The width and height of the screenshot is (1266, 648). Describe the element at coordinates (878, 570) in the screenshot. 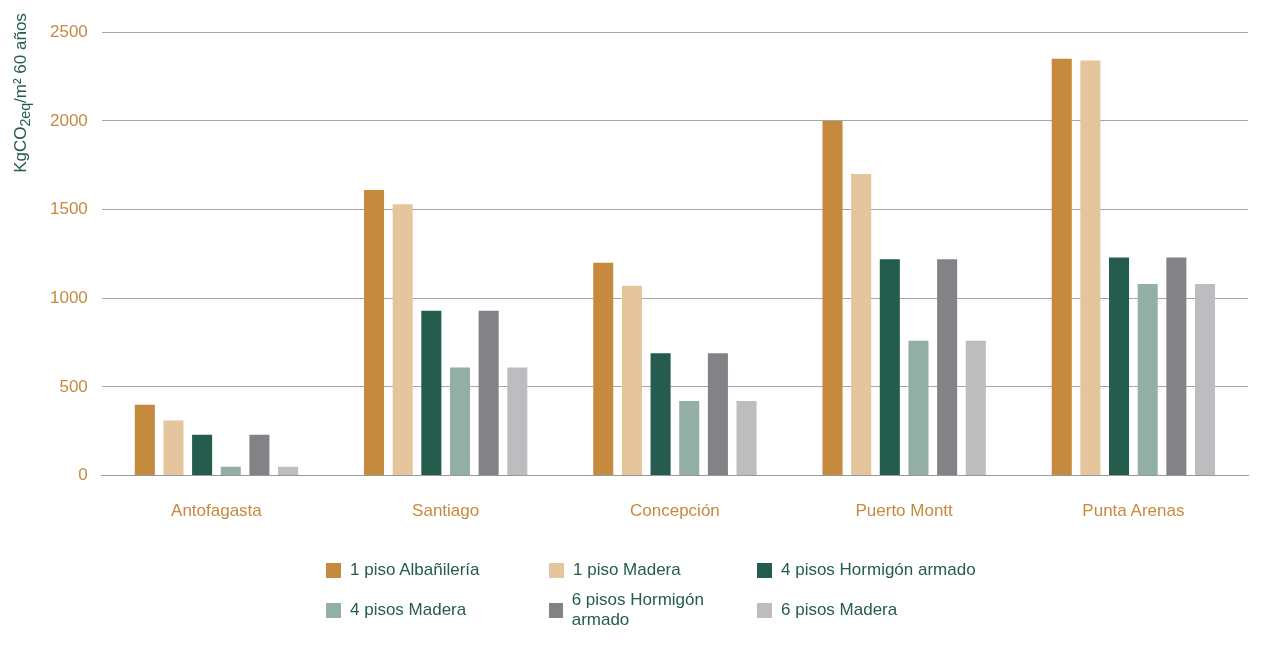

I see `legend-label: 4 pisos Hormigón armado` at that location.